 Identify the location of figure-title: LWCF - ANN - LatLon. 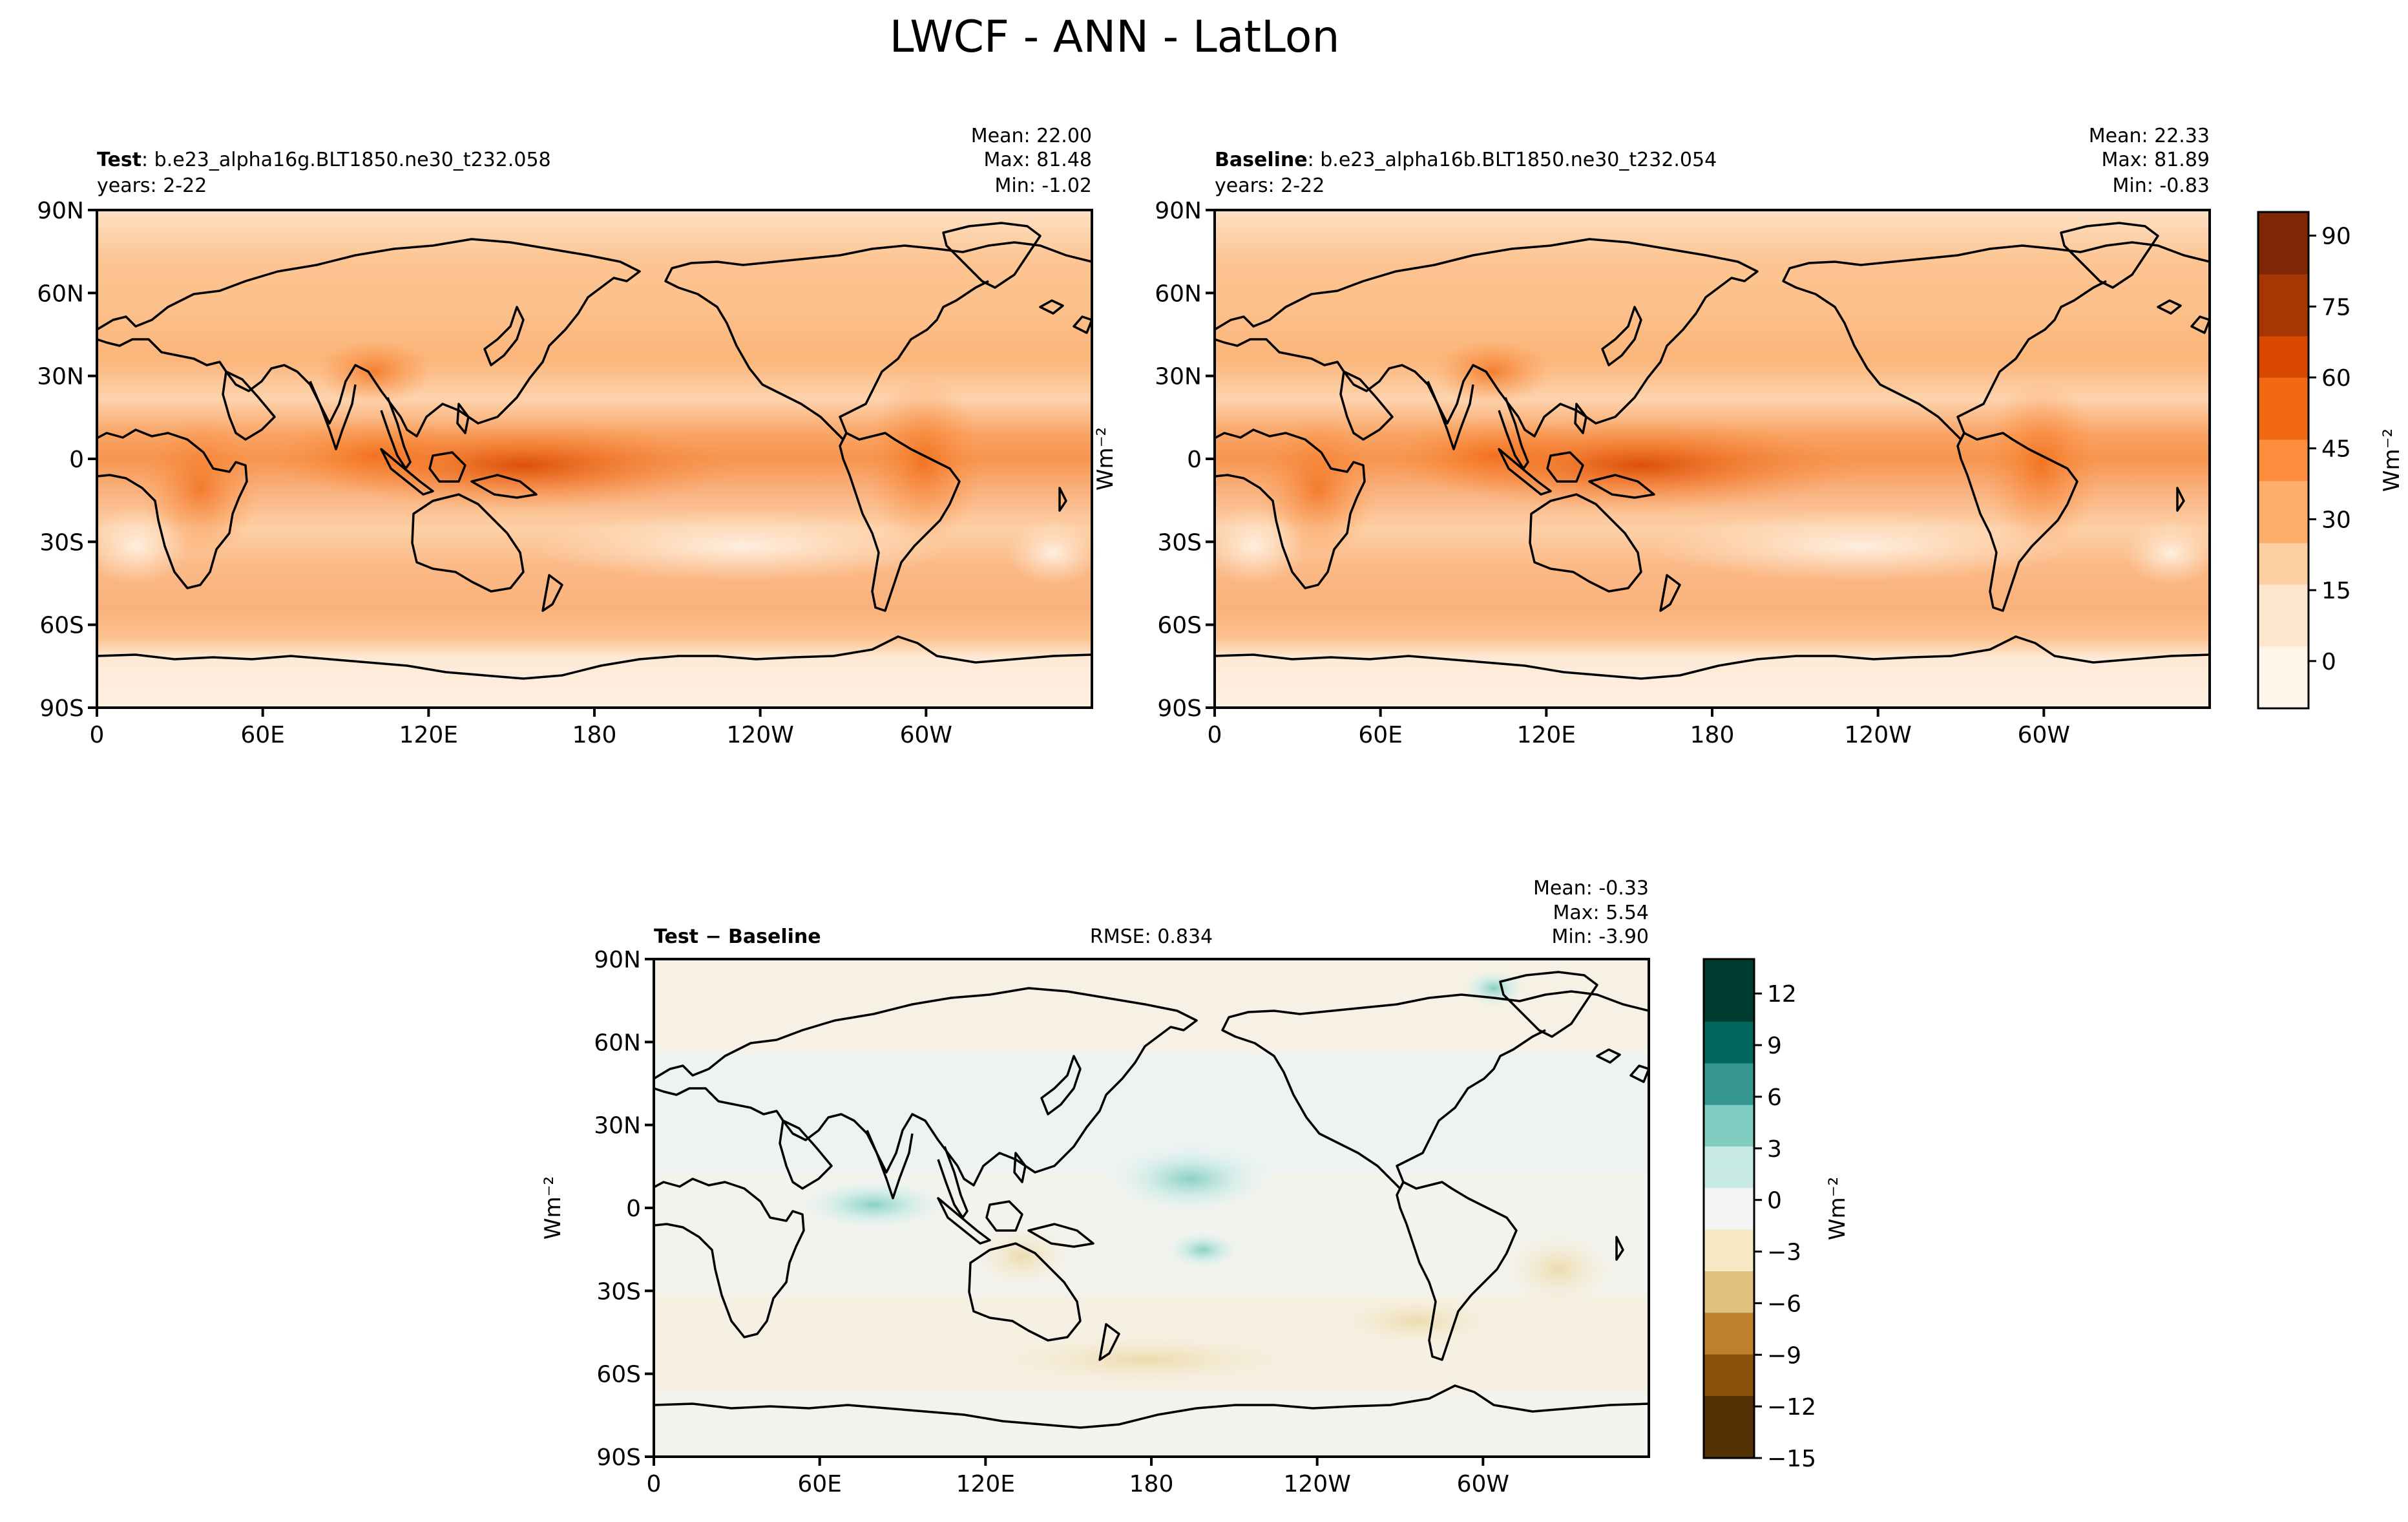
(1115, 37).